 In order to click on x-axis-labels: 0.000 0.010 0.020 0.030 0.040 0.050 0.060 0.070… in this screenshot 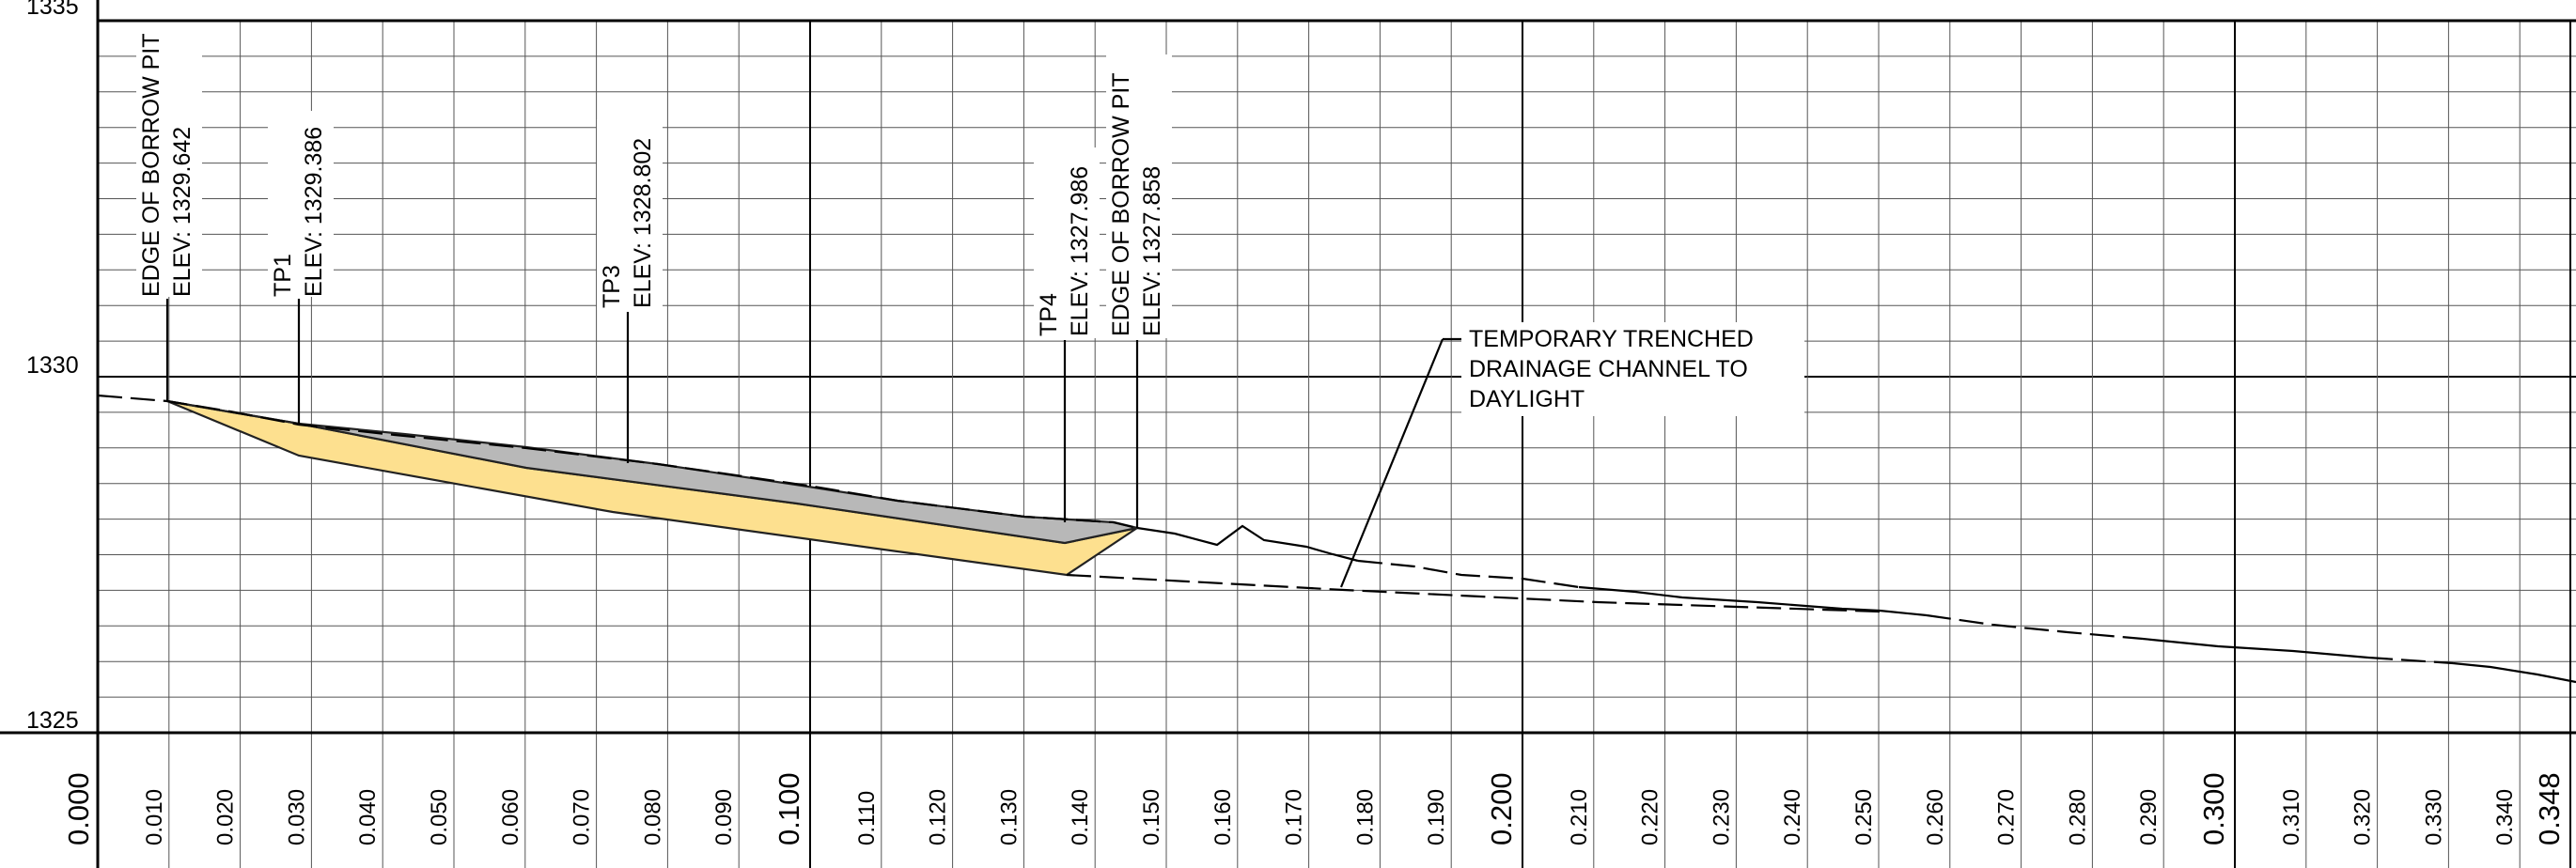, I will do `click(1314, 808)`.